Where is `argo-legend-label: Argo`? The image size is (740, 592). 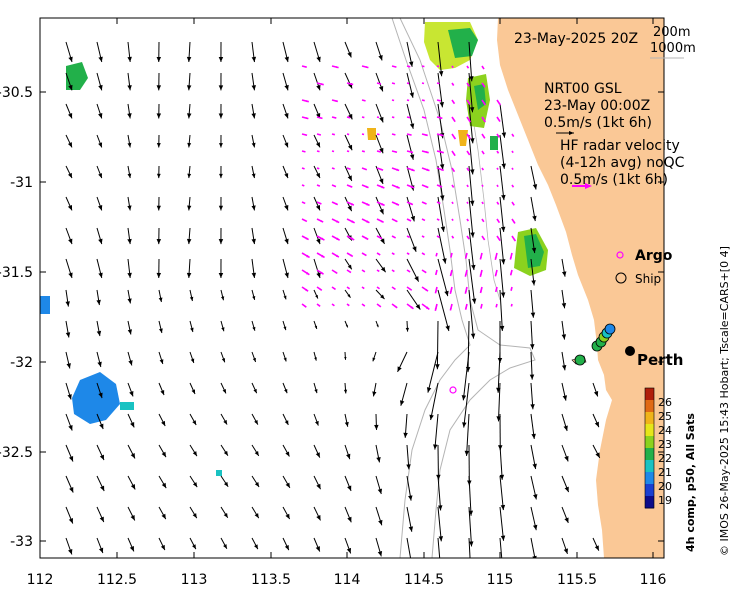
argo-legend-label: Argo is located at coordinates (654, 256).